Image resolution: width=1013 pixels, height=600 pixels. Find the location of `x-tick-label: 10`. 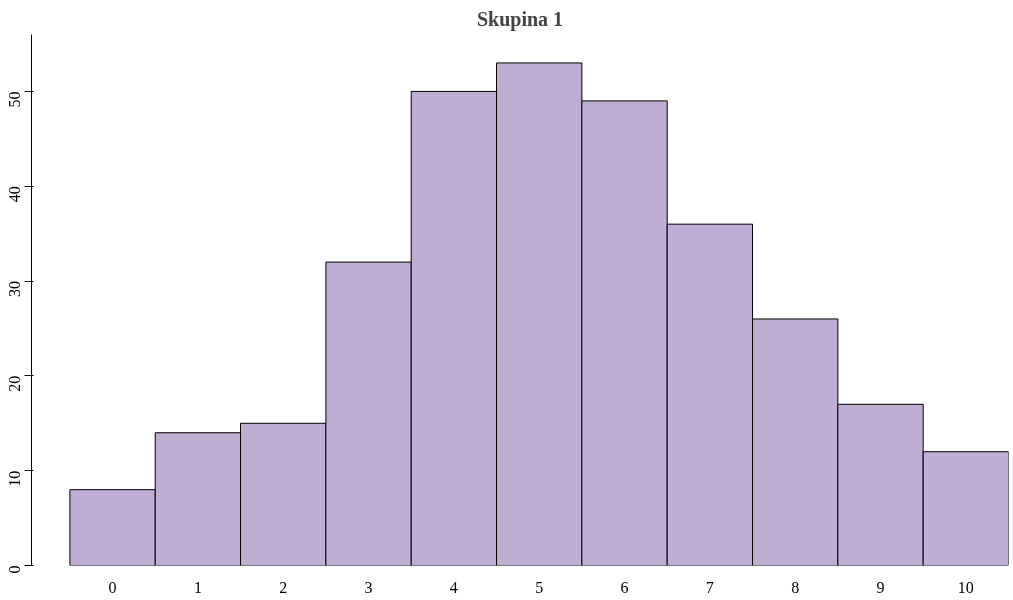

x-tick-label: 10 is located at coordinates (965, 587).